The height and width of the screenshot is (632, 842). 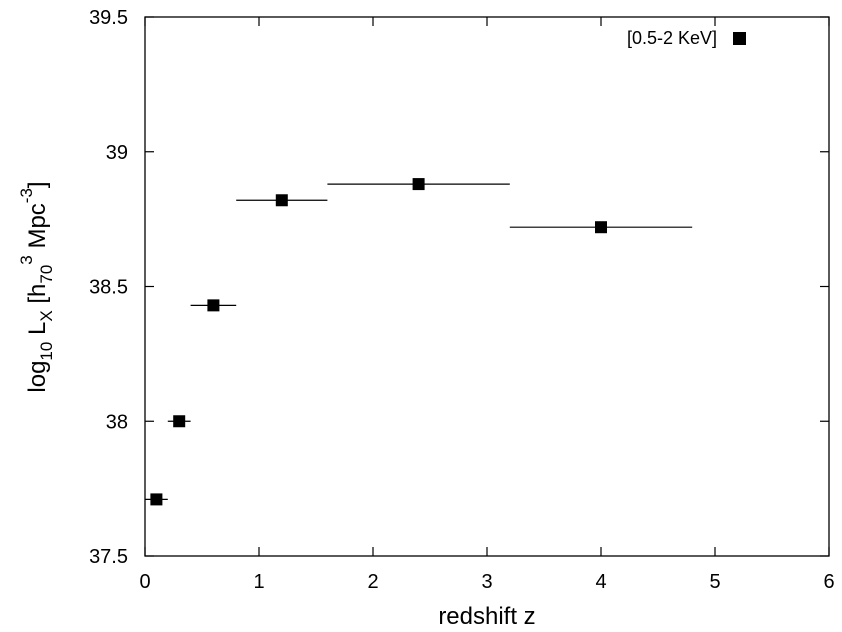 What do you see at coordinates (714, 582) in the screenshot?
I see `x-tick-label: 5` at bounding box center [714, 582].